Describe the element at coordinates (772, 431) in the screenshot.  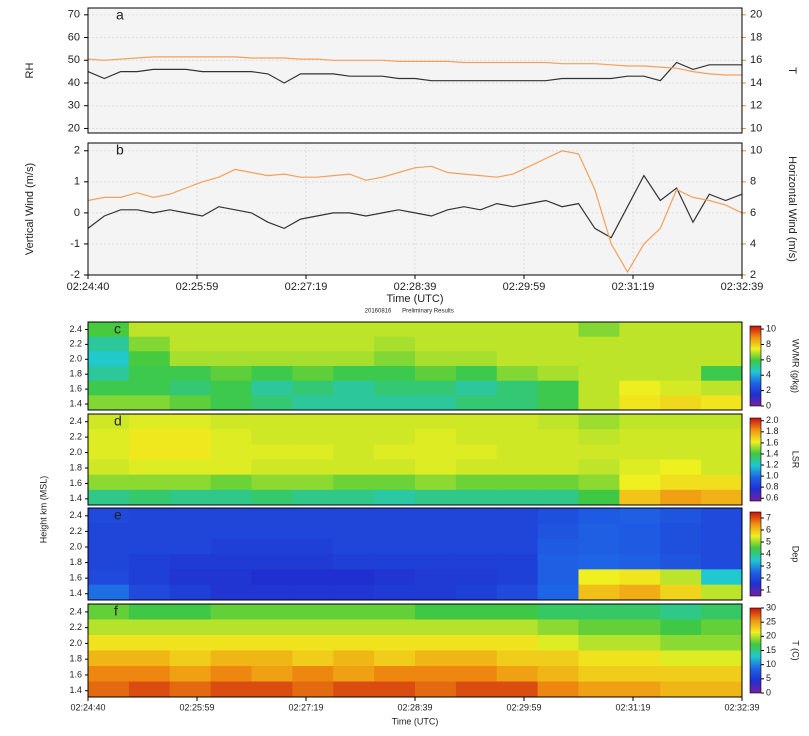
I see `colorbar-tick-label: 1.8` at that location.